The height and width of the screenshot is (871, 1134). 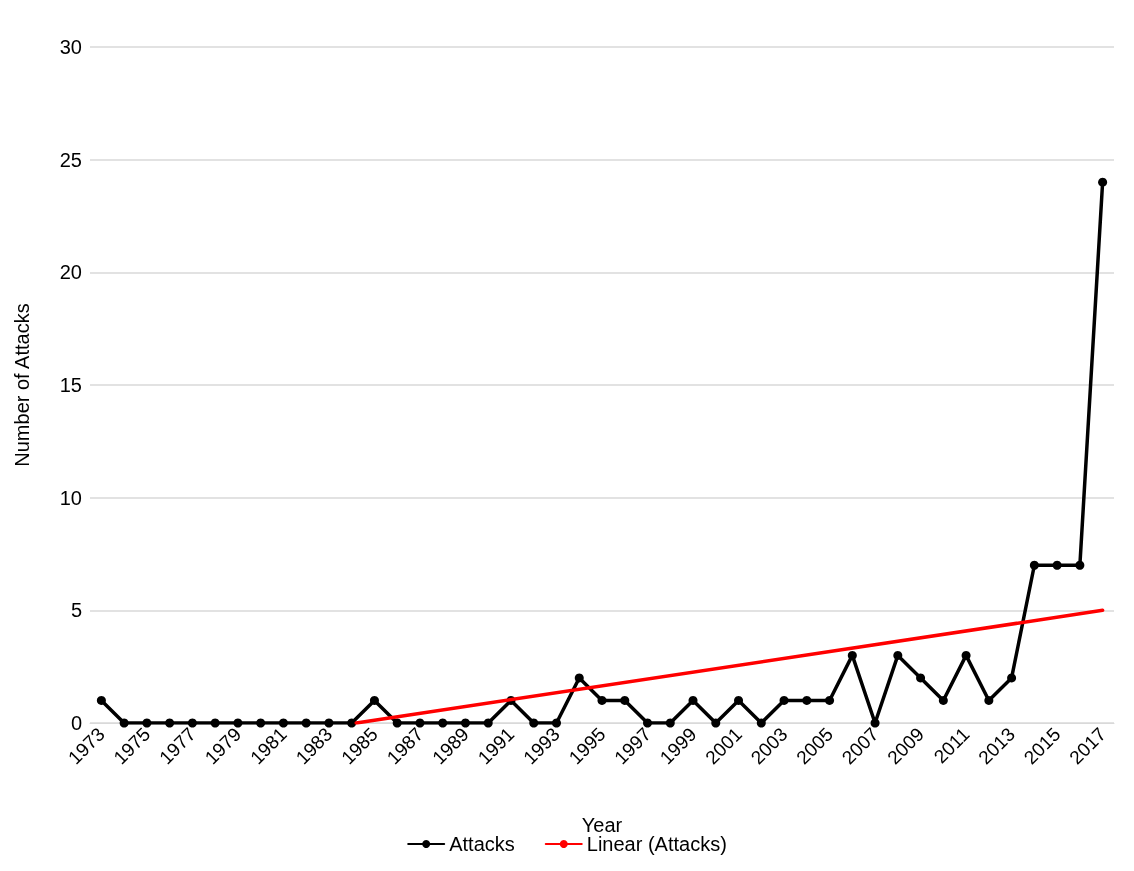 What do you see at coordinates (22, 385) in the screenshot?
I see `y-axis-title: Number of Attacks` at bounding box center [22, 385].